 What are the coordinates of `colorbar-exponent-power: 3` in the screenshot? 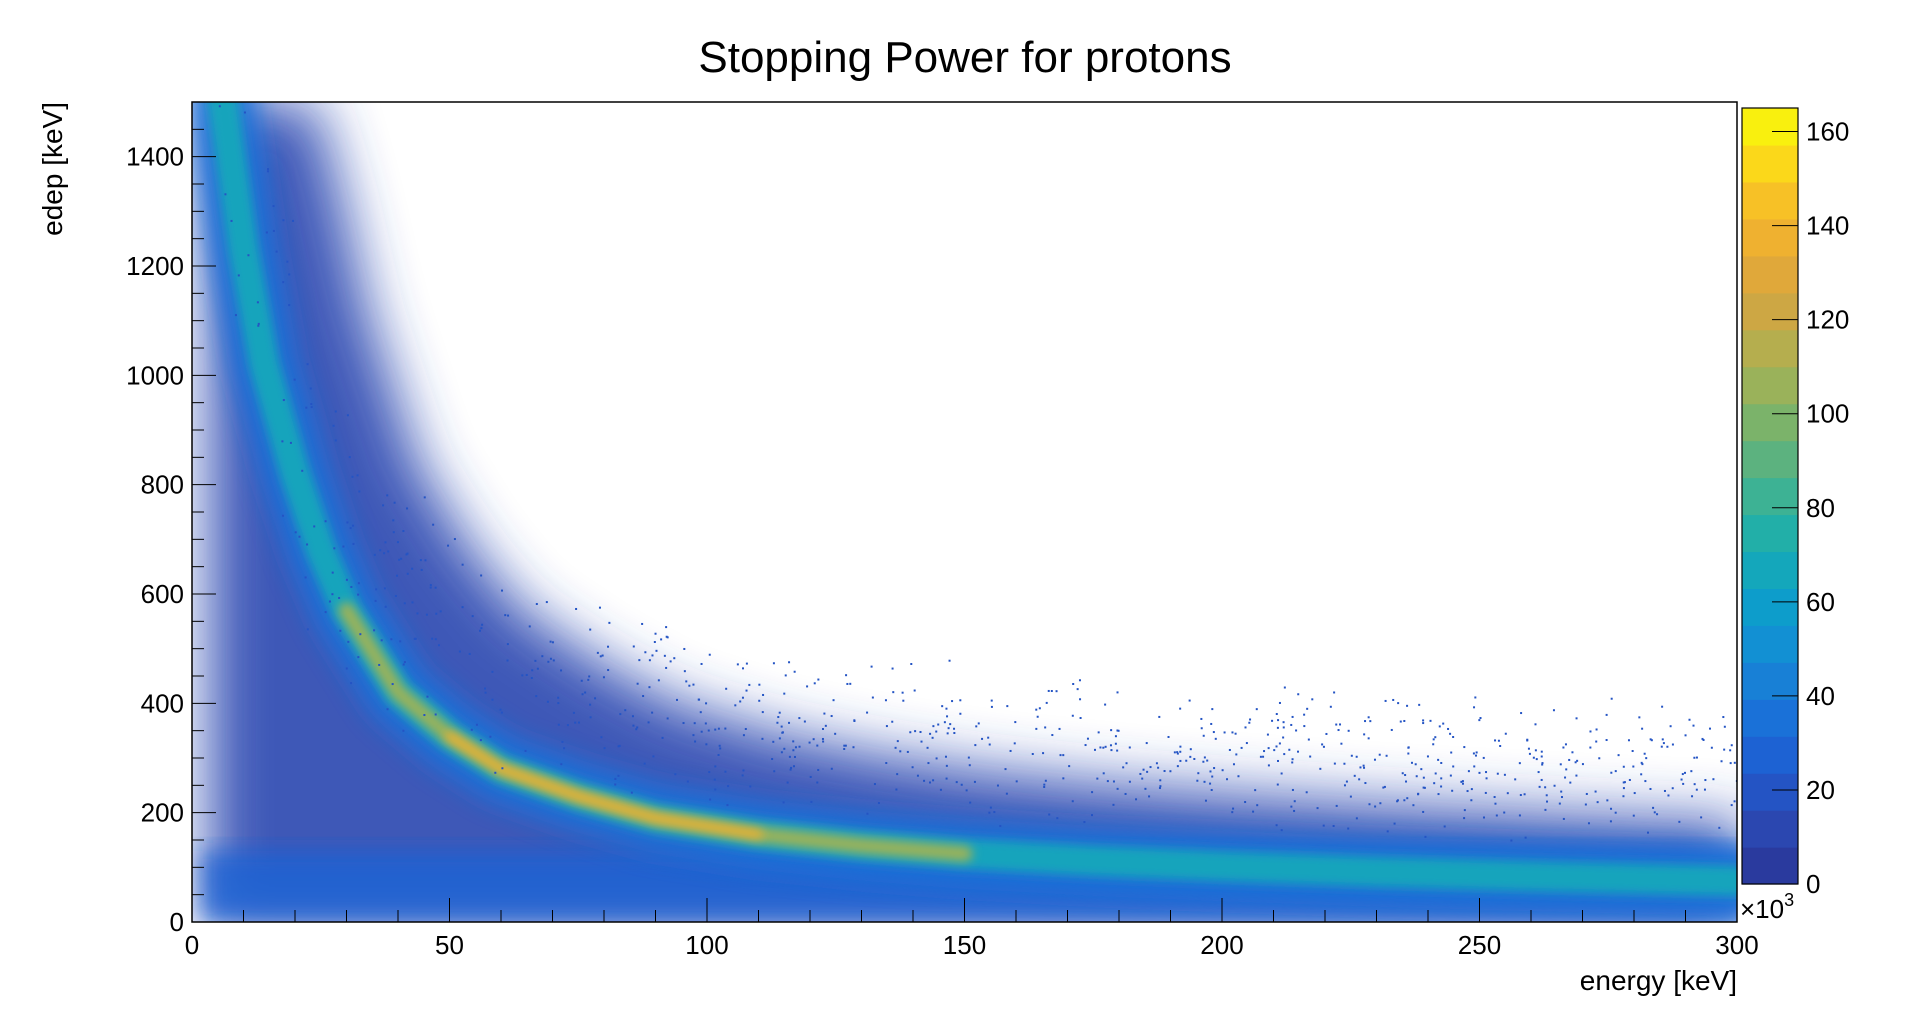 It's located at (1789, 900).